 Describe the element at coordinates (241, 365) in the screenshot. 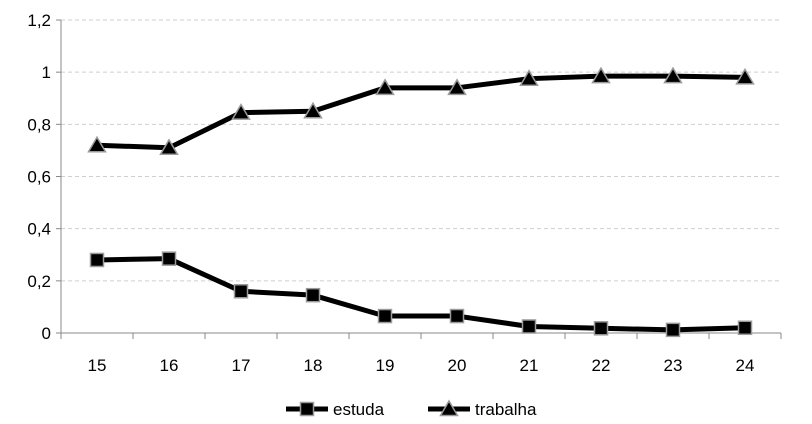

I see `x-tick-label: 17` at that location.